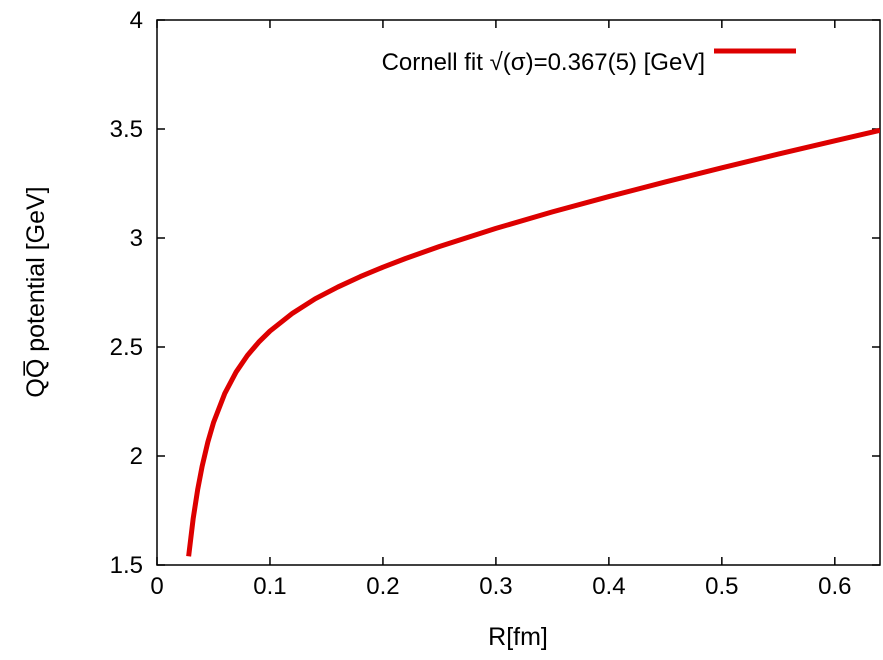  Describe the element at coordinates (126, 347) in the screenshot. I see `y-tick-label: 2.5` at that location.